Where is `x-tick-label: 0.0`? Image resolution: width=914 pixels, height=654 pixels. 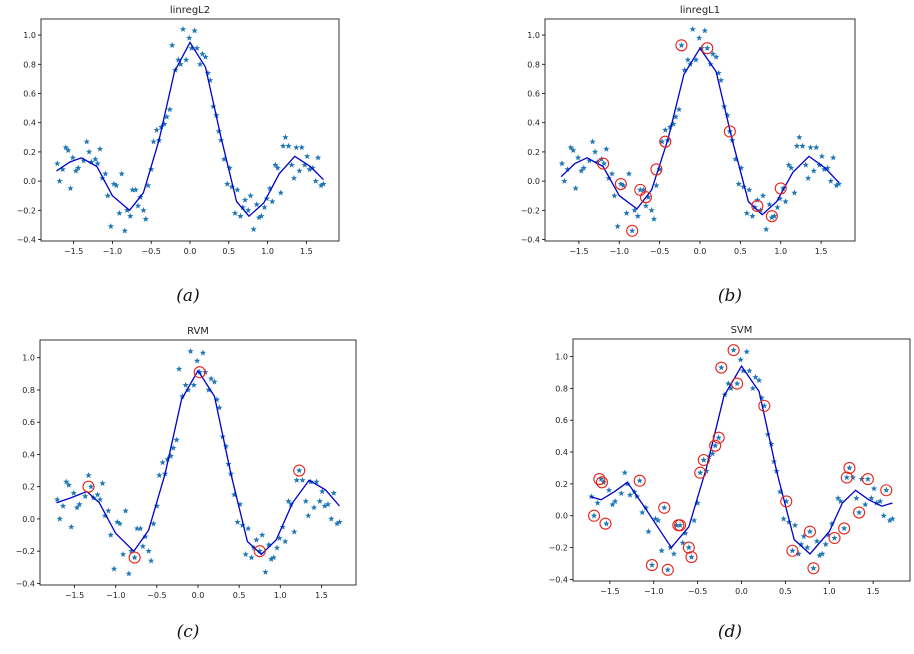 x-tick-label: 0.0 is located at coordinates (198, 595).